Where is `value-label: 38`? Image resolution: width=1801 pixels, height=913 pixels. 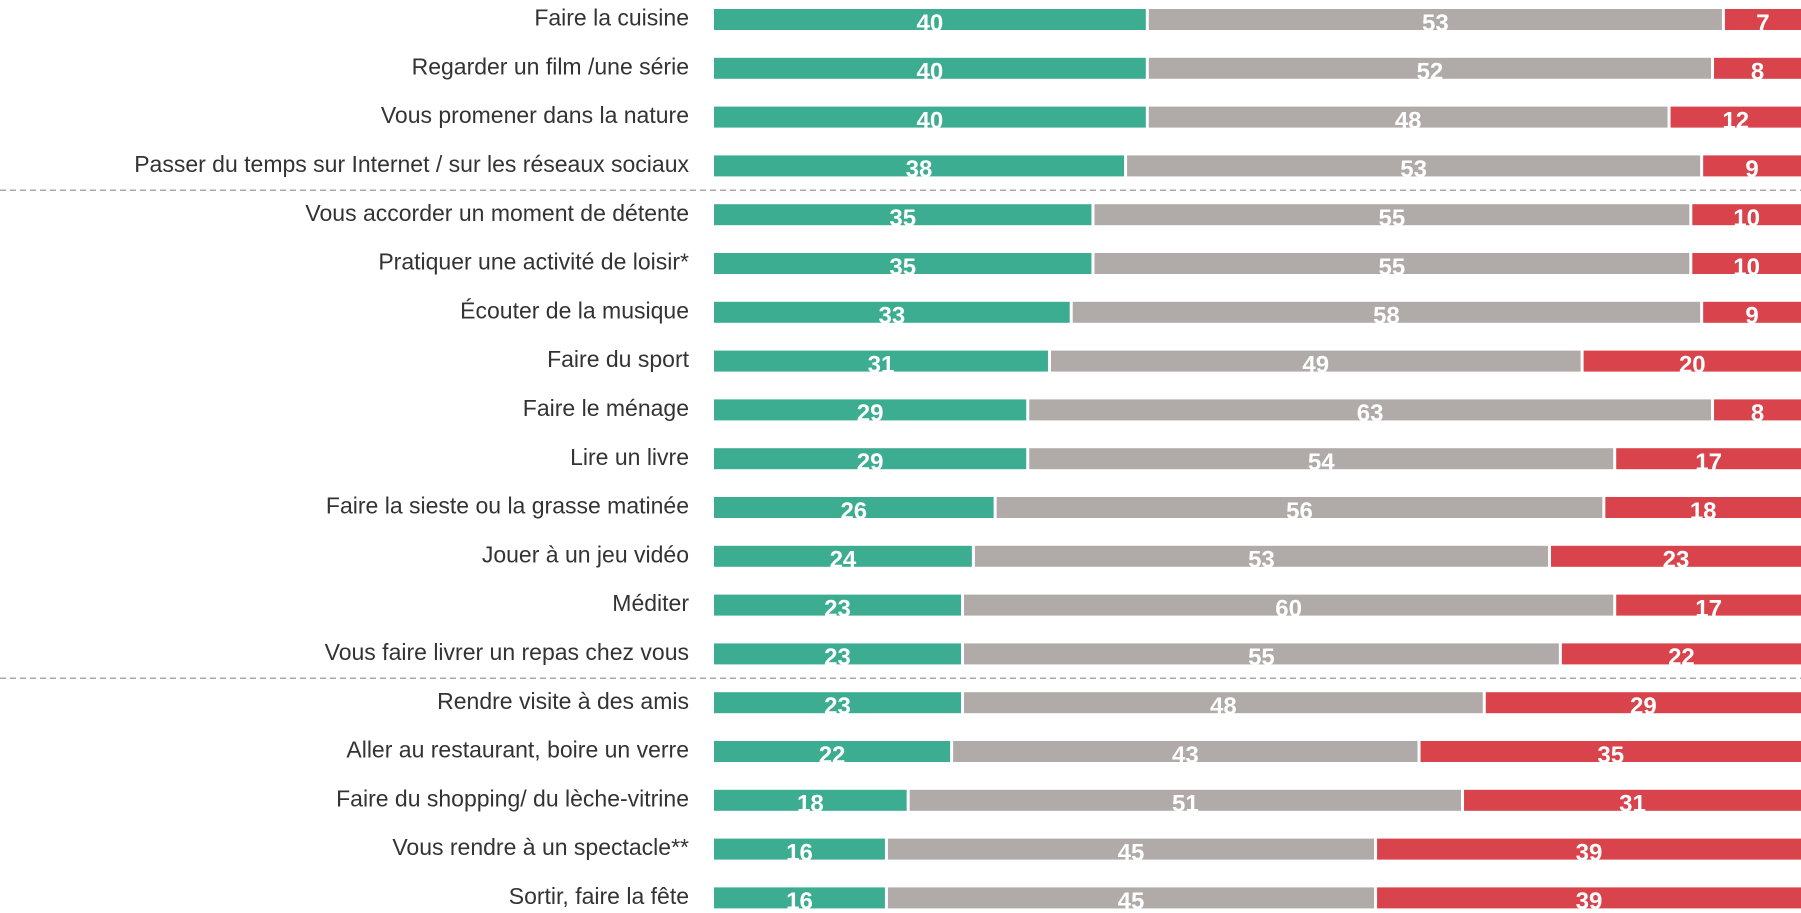 value-label: 38 is located at coordinates (919, 169).